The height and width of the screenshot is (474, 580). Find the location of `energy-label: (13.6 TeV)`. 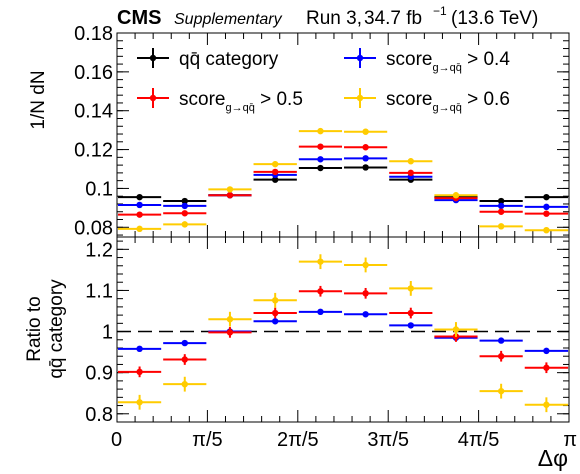

energy-label: (13.6 TeV) is located at coordinates (494, 18).